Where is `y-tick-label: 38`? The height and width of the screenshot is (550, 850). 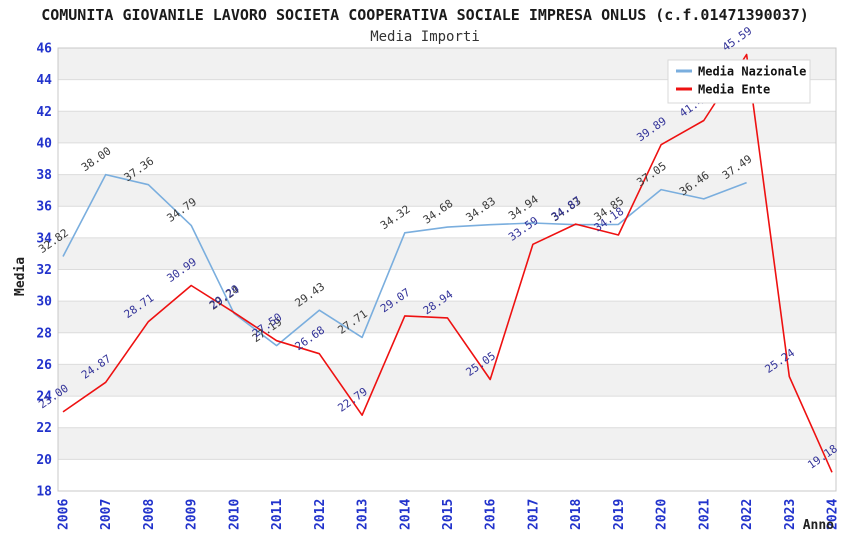
y-tick-label: 38 is located at coordinates (44, 175).